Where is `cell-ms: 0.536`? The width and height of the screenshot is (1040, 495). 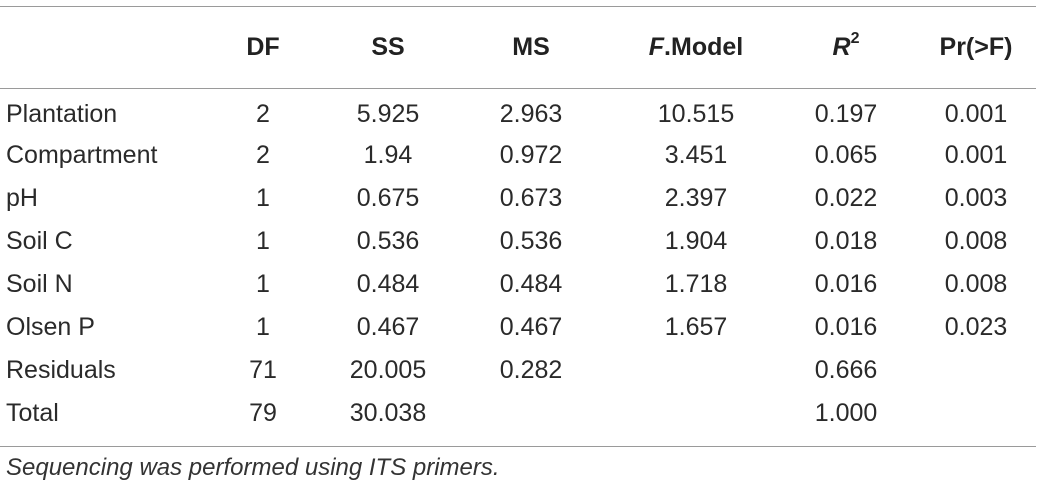
cell-ms: 0.536 is located at coordinates (531, 241).